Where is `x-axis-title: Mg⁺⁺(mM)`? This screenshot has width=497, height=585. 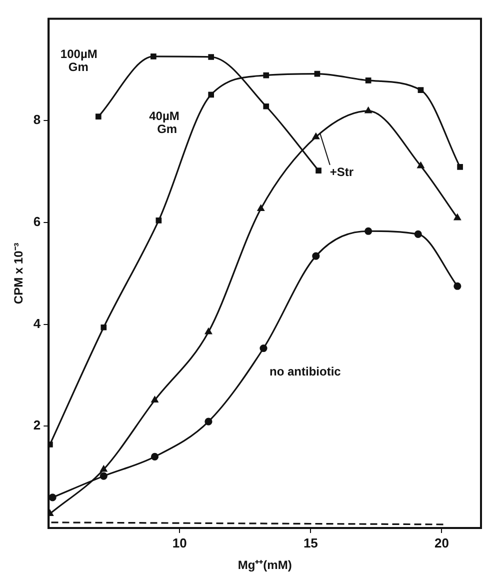 x-axis-title: Mg⁺⁺(mM) is located at coordinates (265, 565).